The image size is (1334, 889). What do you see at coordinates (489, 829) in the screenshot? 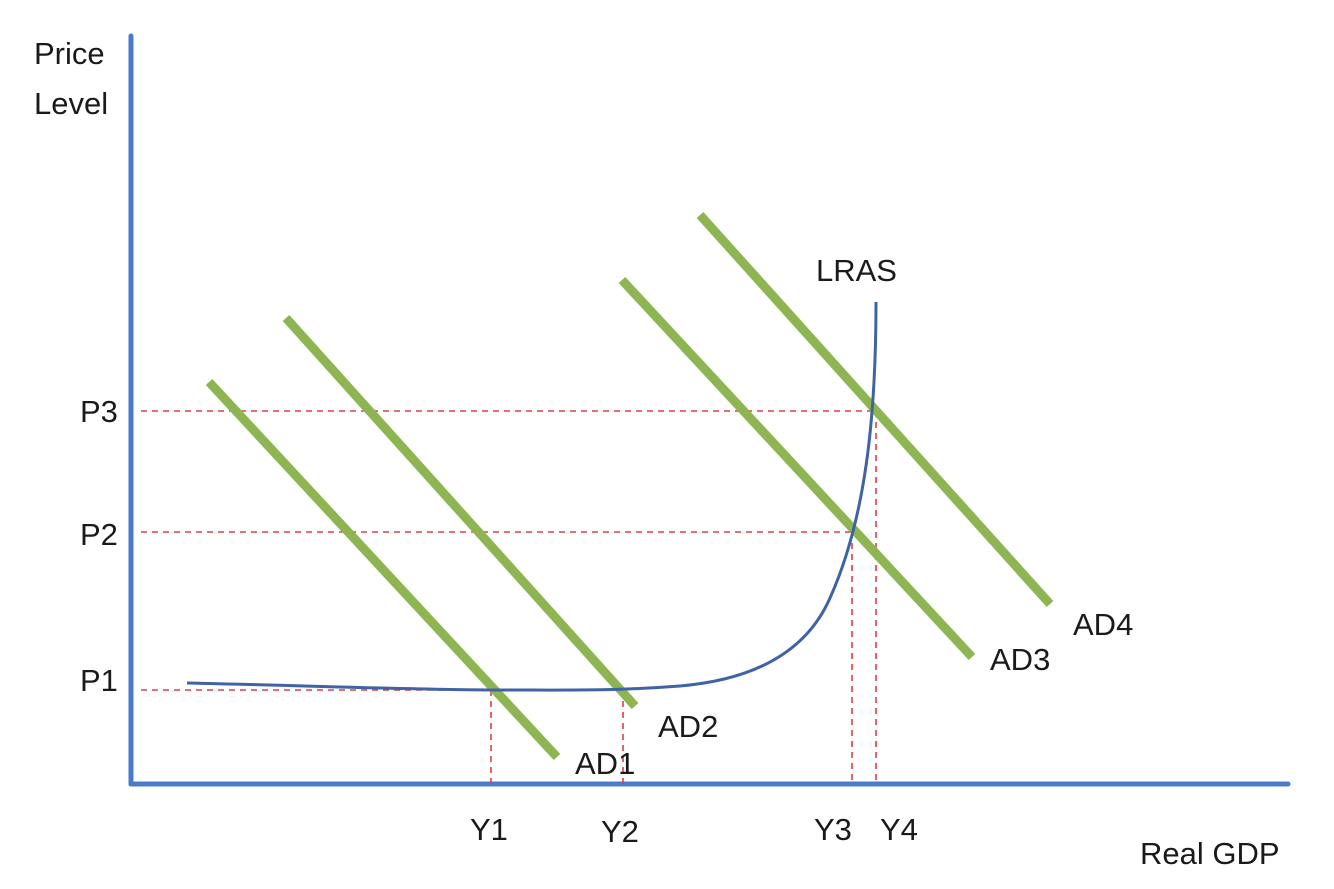
I see `x-tick-y1: Y1` at bounding box center [489, 829].